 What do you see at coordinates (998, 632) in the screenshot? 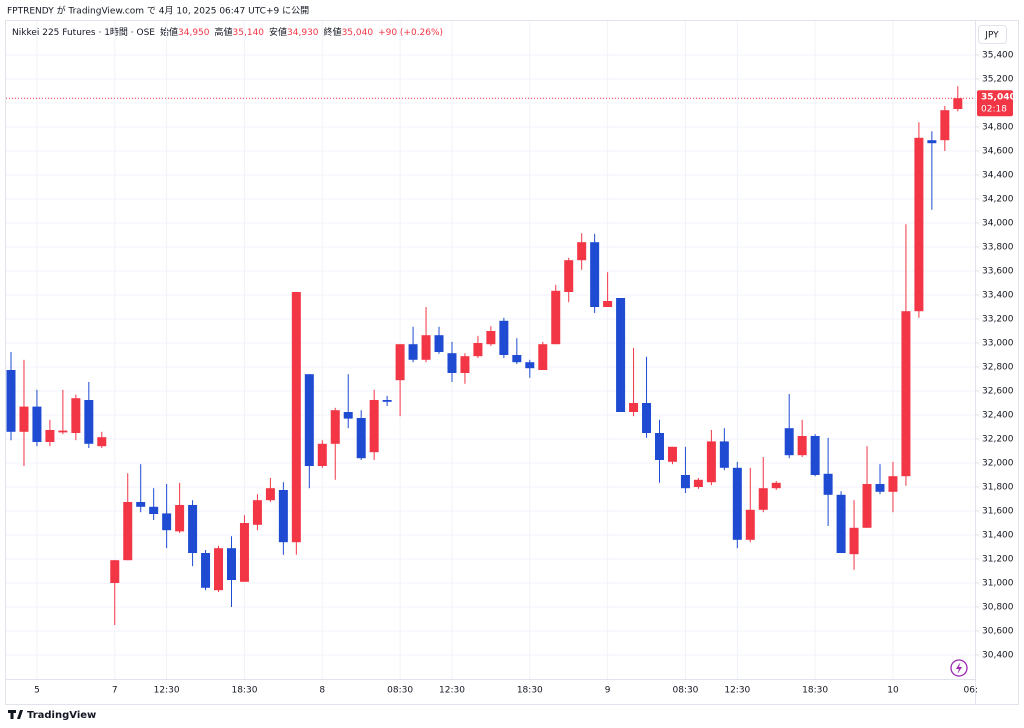
I see `y-tick-label: 30,600` at bounding box center [998, 632].